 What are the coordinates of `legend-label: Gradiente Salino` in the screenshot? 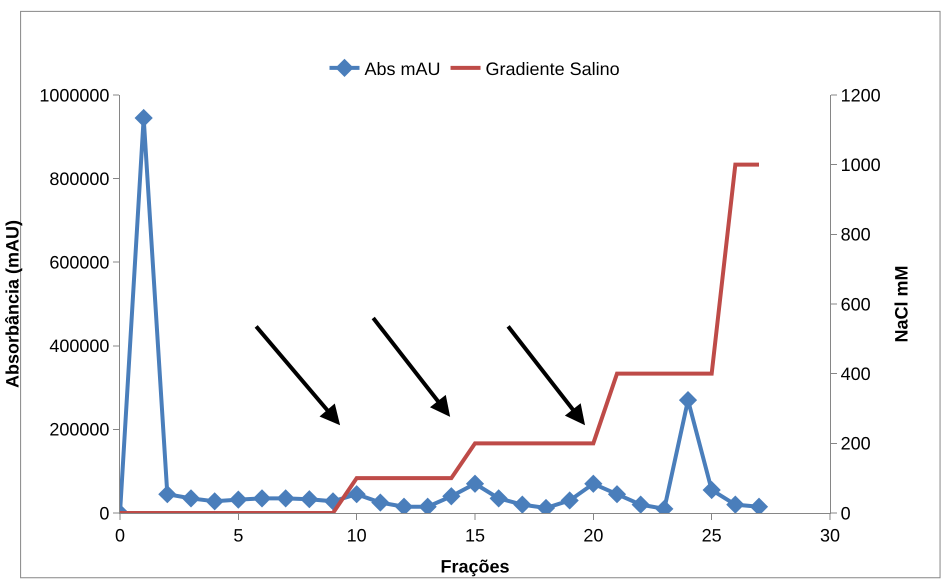 It's located at (553, 68).